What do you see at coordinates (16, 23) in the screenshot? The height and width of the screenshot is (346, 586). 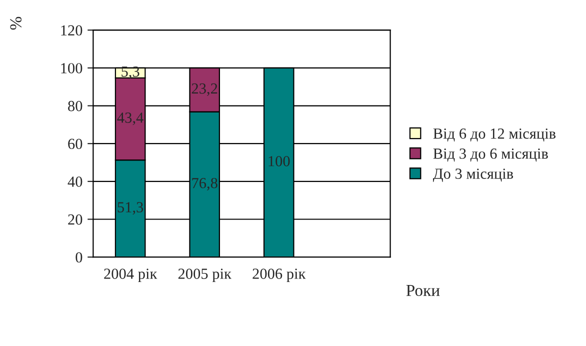 I see `y-axis-title: %` at bounding box center [16, 23].